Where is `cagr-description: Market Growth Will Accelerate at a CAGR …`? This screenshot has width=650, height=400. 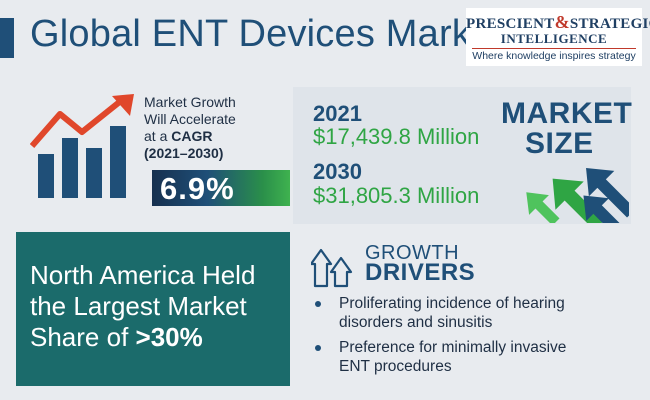
cagr-description: Market Growth Will Accelerate at a CAGR … is located at coordinates (214, 128).